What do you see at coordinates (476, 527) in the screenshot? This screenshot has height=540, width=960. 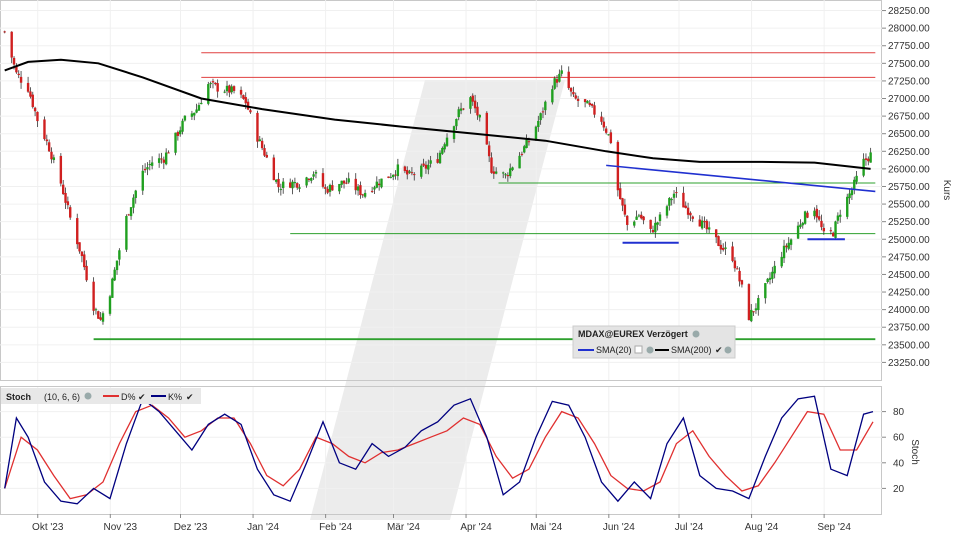 I see `x-tick-label: Apr '24` at bounding box center [476, 527].